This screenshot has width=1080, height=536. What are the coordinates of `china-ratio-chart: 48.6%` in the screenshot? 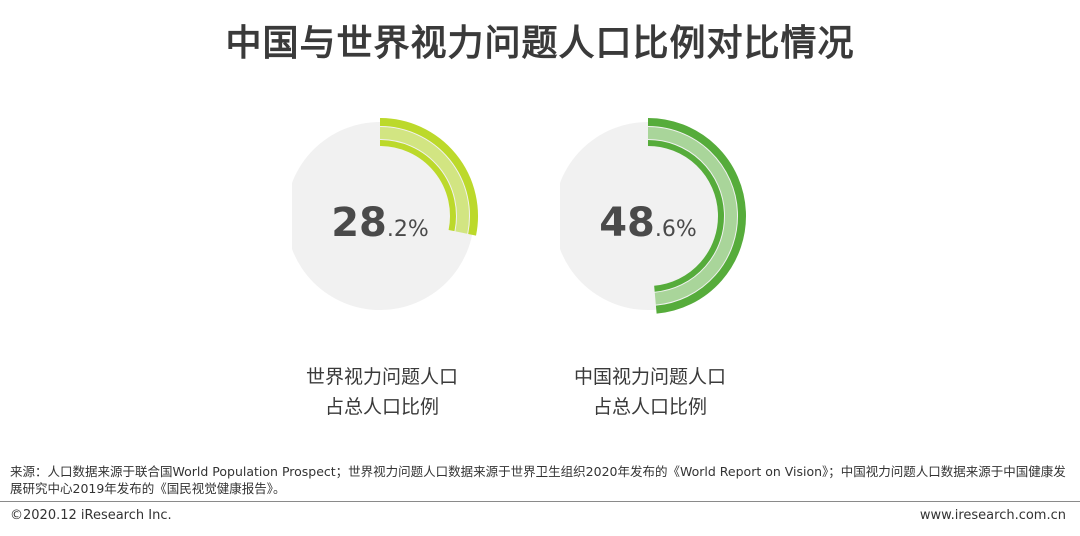 It's located at (680, 225).